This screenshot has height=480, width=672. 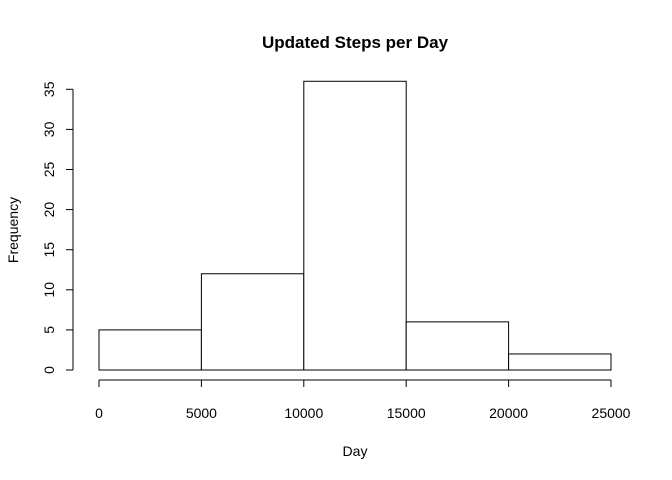 What do you see at coordinates (49, 290) in the screenshot?
I see `y-tick-label-2: 10` at bounding box center [49, 290].